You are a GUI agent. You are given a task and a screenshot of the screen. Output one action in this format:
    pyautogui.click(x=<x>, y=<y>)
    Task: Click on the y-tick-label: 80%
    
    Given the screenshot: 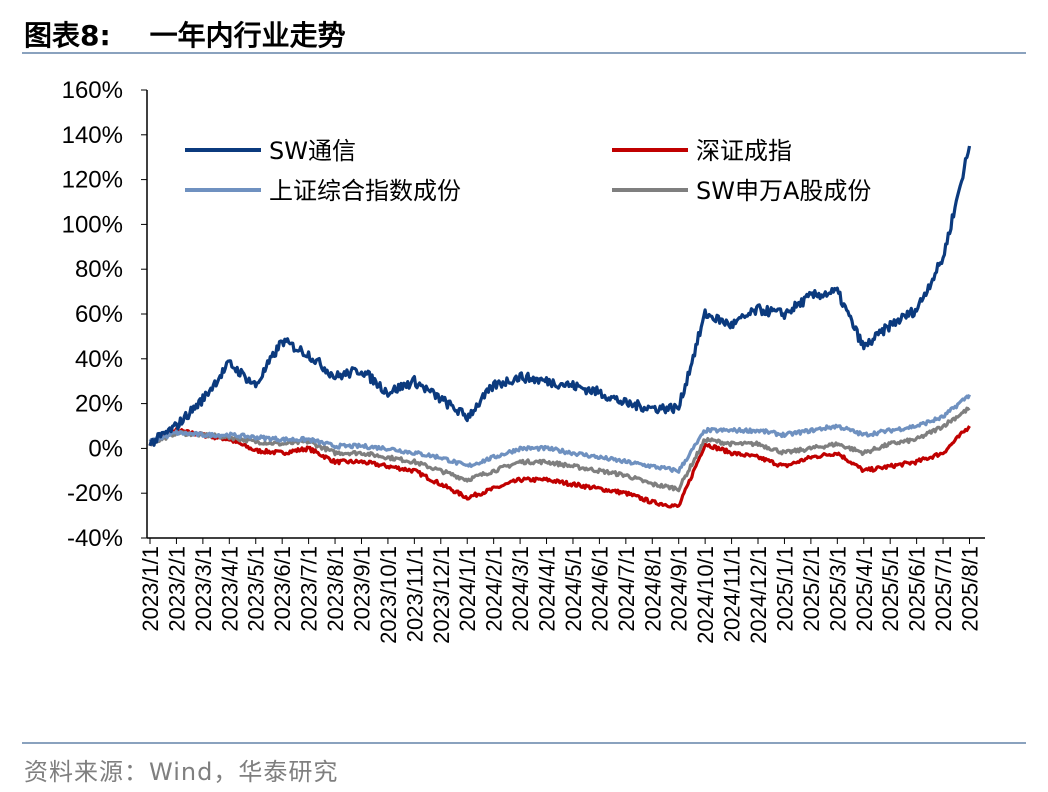 What is the action you would take?
    pyautogui.click(x=99, y=269)
    